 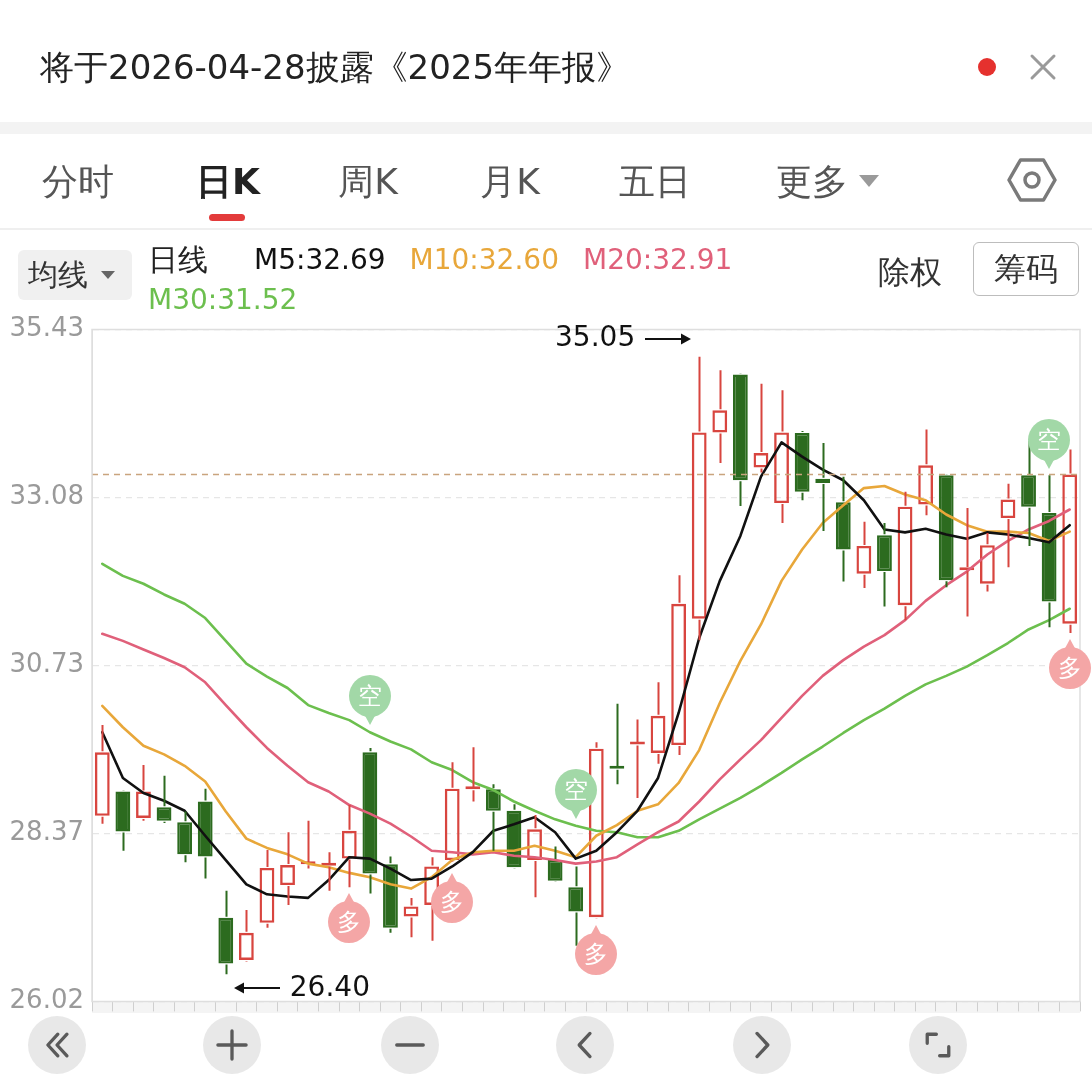 What do you see at coordinates (46, 327) in the screenshot?
I see `y-tick-label: 35.43` at bounding box center [46, 327].